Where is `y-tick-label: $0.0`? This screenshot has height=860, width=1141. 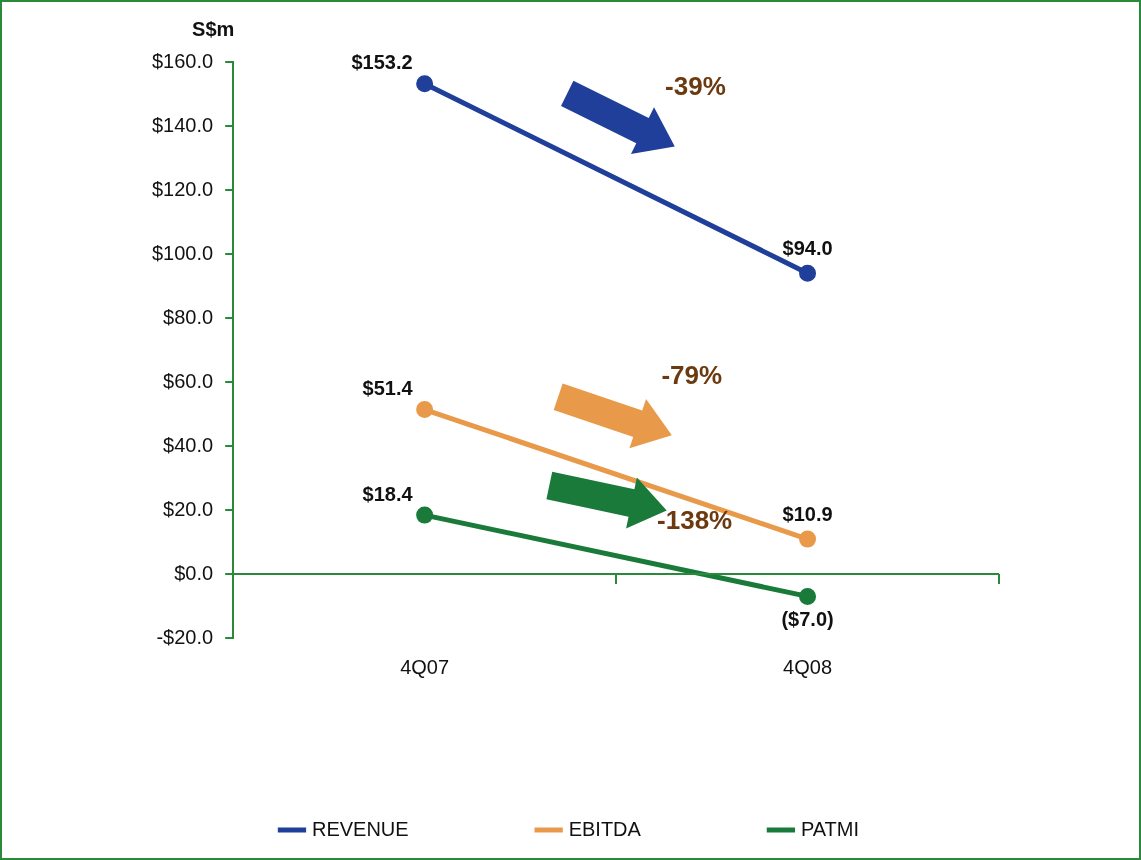 y-tick-label: $0.0 is located at coordinates (194, 572).